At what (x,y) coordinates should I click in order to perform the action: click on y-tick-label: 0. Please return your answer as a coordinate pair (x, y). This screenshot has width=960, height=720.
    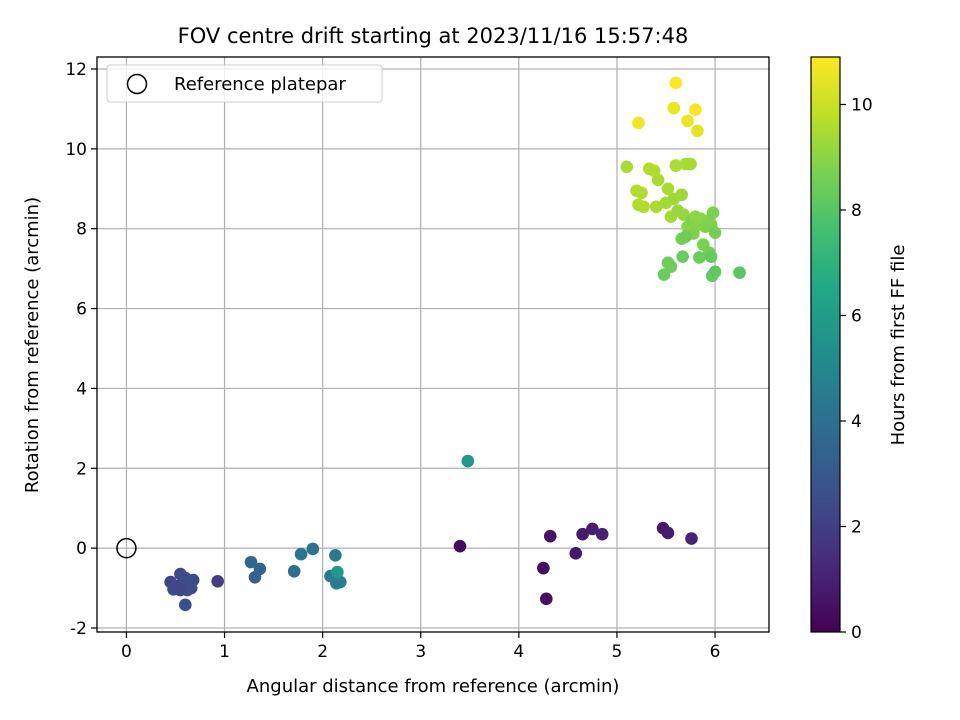
    Looking at the image, I should click on (81, 549).